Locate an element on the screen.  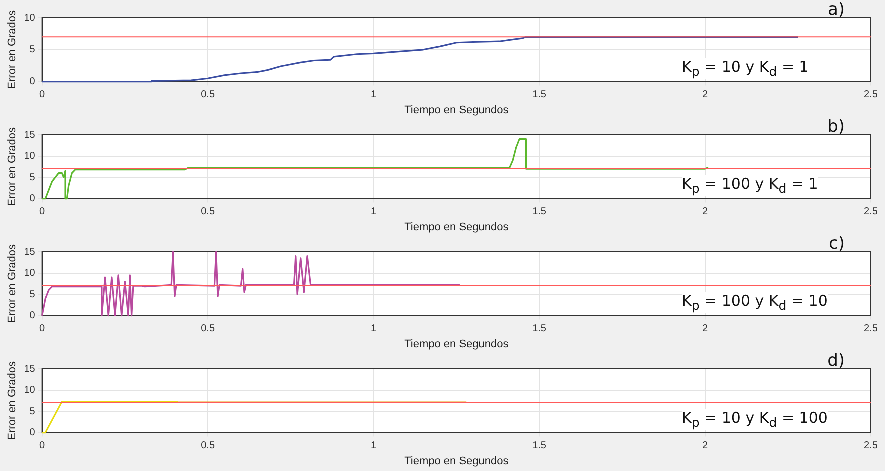
annotation: K$_{p}$ = 10 y K$_{d}$ = 100 is located at coordinates (755, 419).